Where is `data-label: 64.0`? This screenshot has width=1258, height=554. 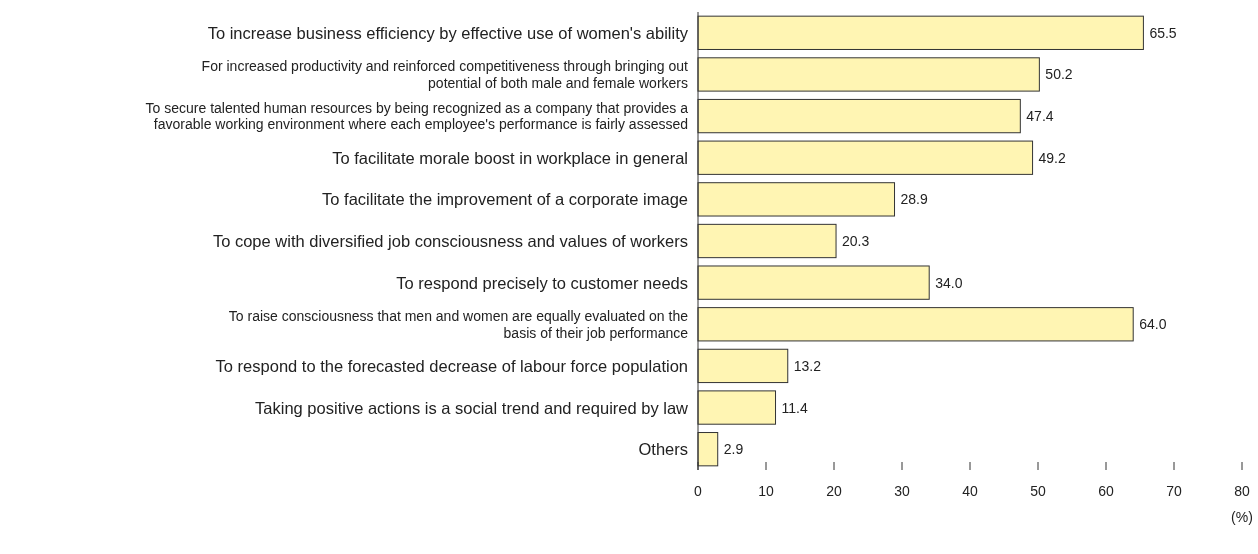
data-label: 64.0 is located at coordinates (1153, 324).